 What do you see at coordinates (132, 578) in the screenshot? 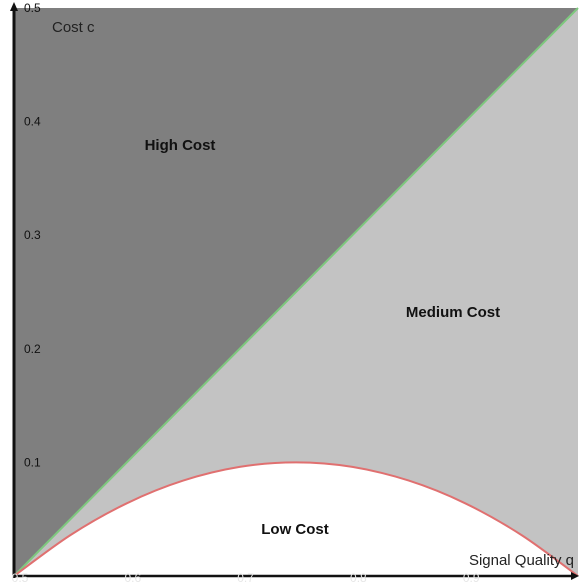
I see `x-tick-label: 0.6` at bounding box center [132, 578].